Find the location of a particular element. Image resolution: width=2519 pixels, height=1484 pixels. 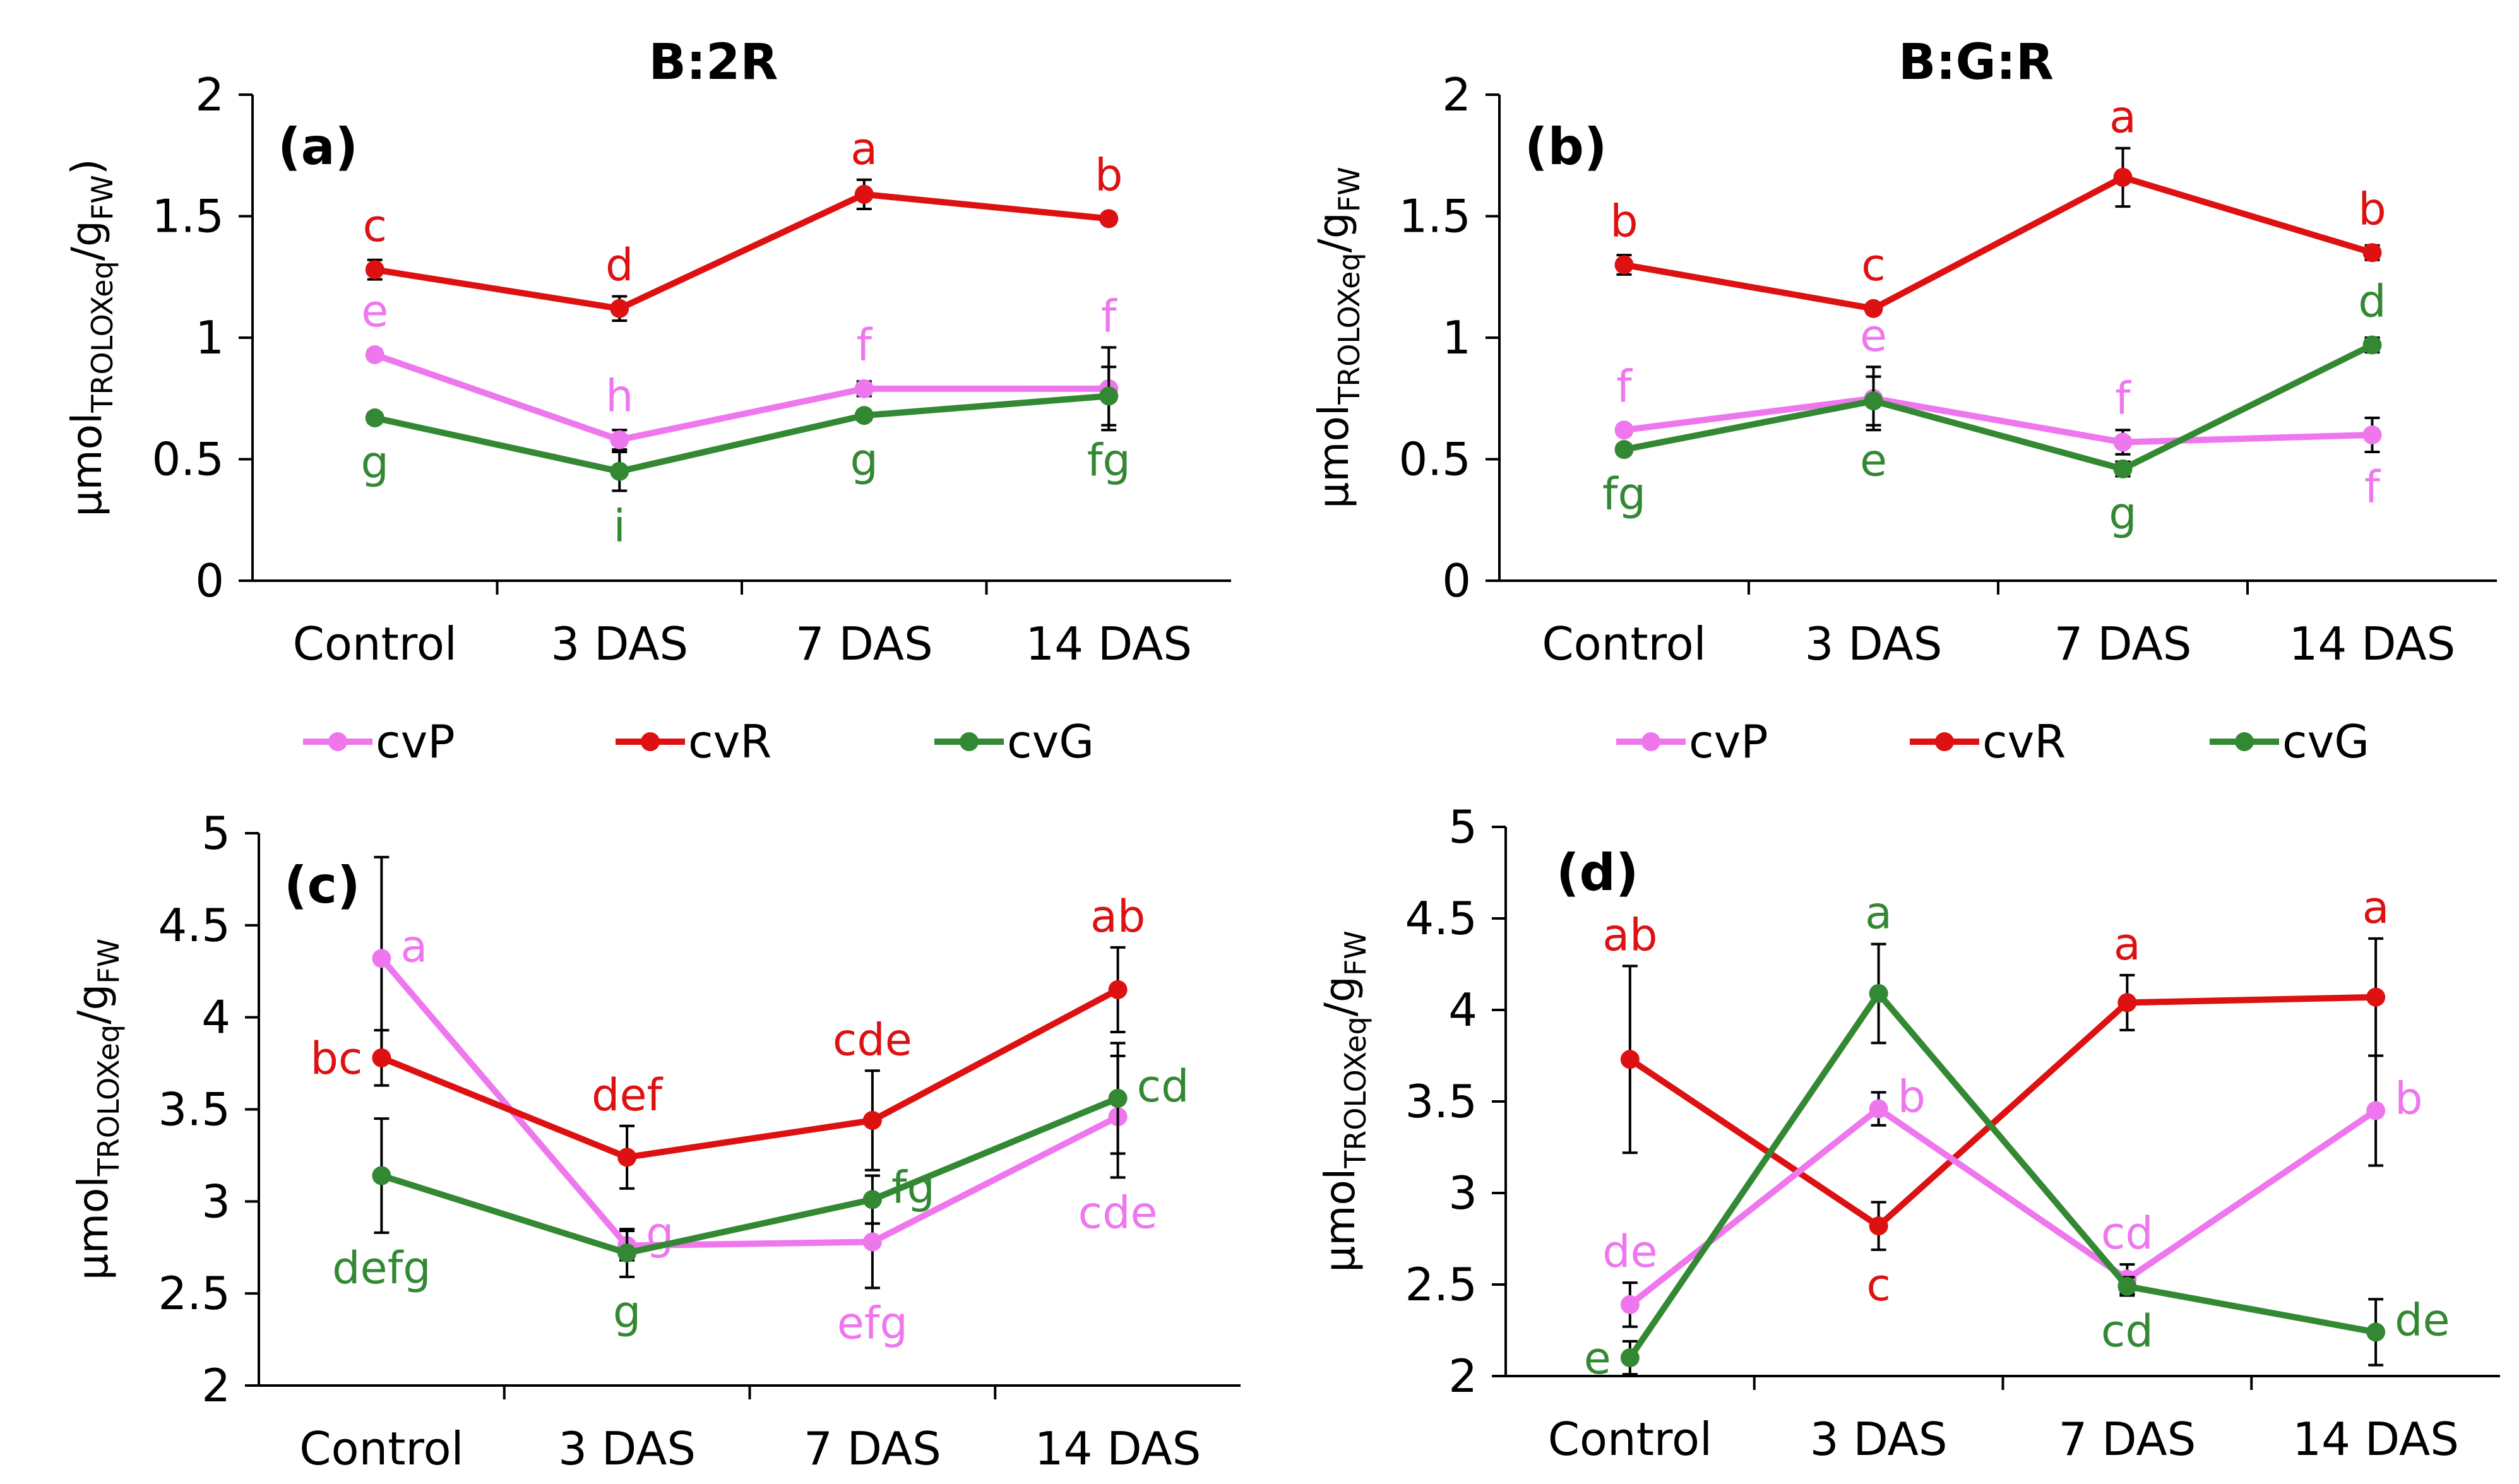

significance-letter: fg is located at coordinates (1624, 494).